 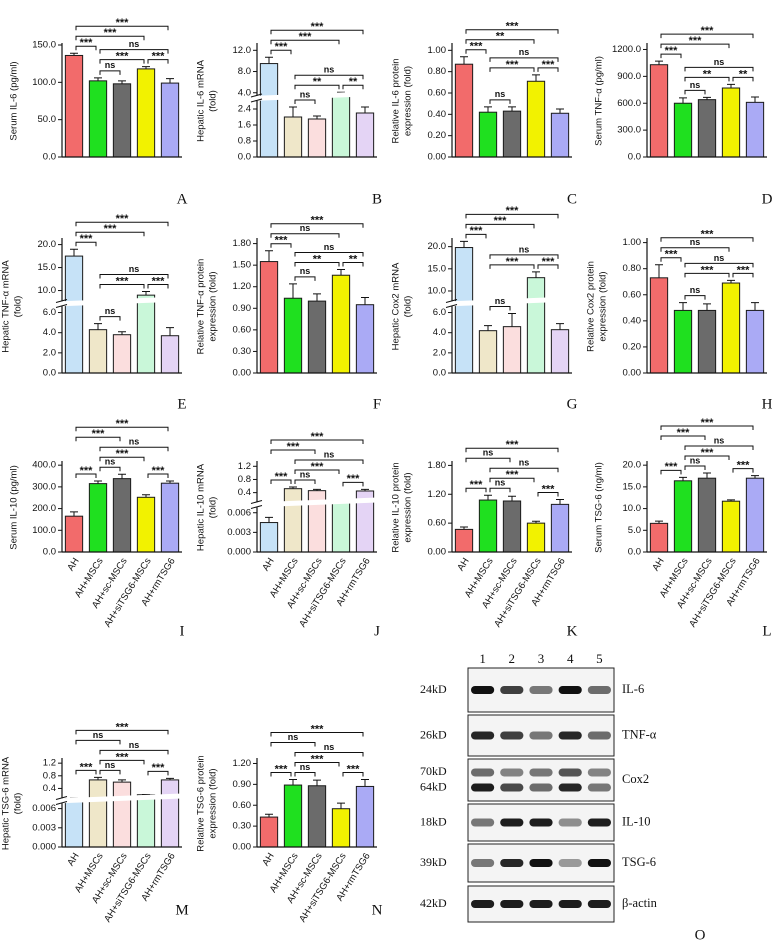 I want to click on protein-label: TSG-6, so click(x=639, y=862).